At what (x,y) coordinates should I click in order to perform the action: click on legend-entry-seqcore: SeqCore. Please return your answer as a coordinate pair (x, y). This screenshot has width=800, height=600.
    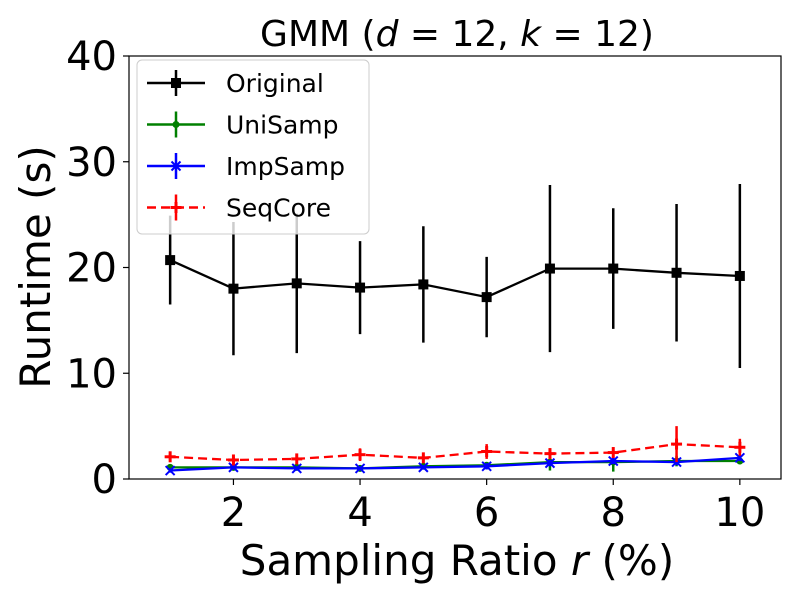
    Looking at the image, I should click on (239, 208).